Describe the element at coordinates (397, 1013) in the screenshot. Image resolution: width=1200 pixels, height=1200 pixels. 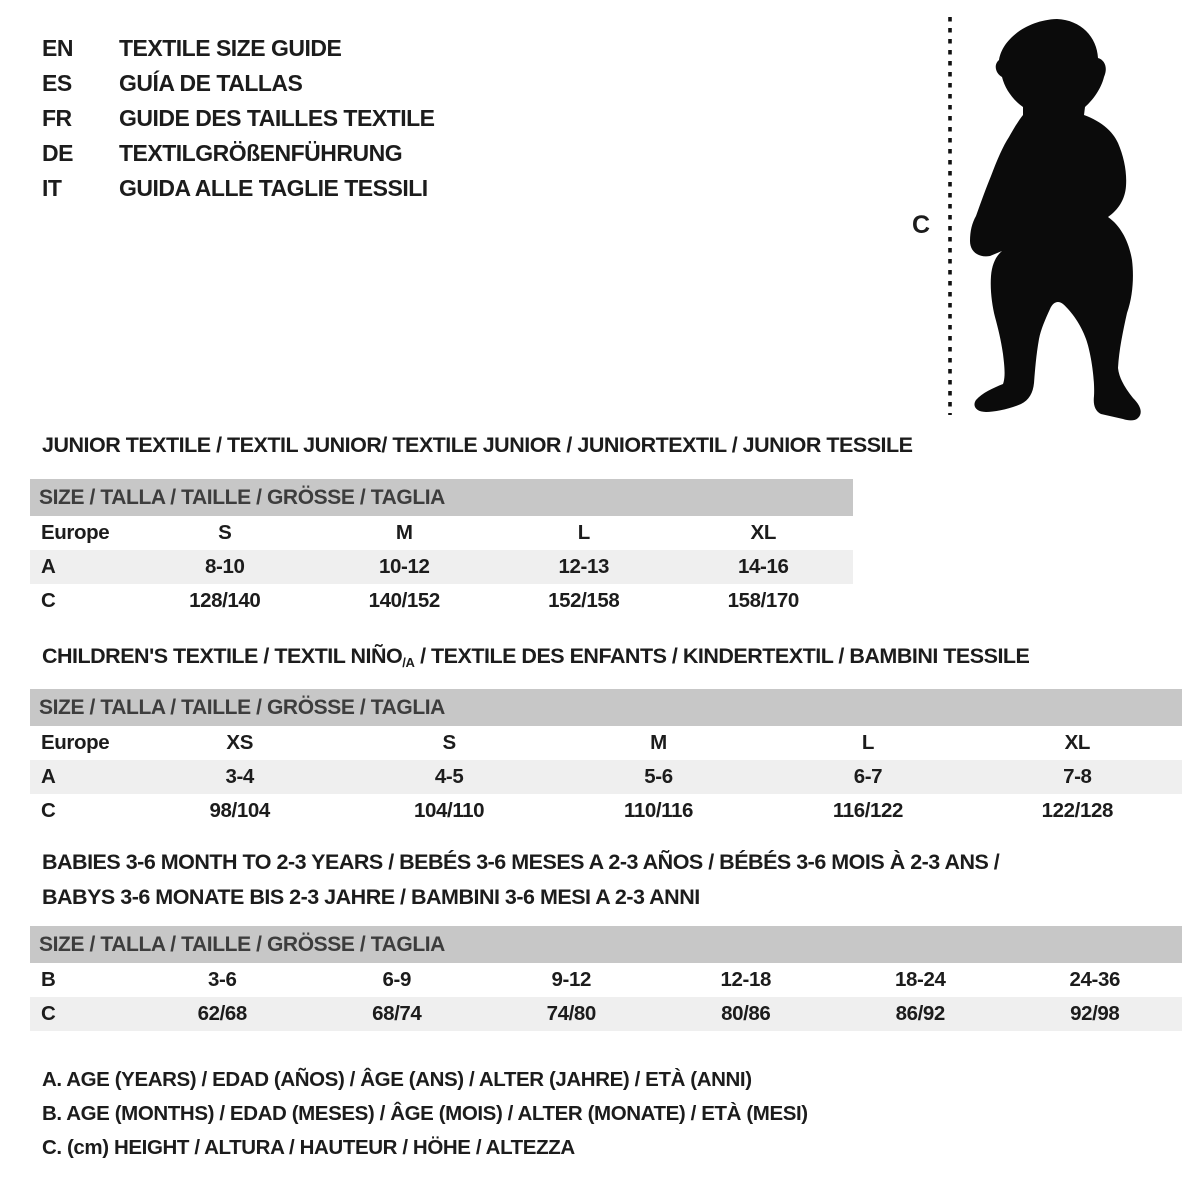
I see `table-cell: 68/74` at that location.